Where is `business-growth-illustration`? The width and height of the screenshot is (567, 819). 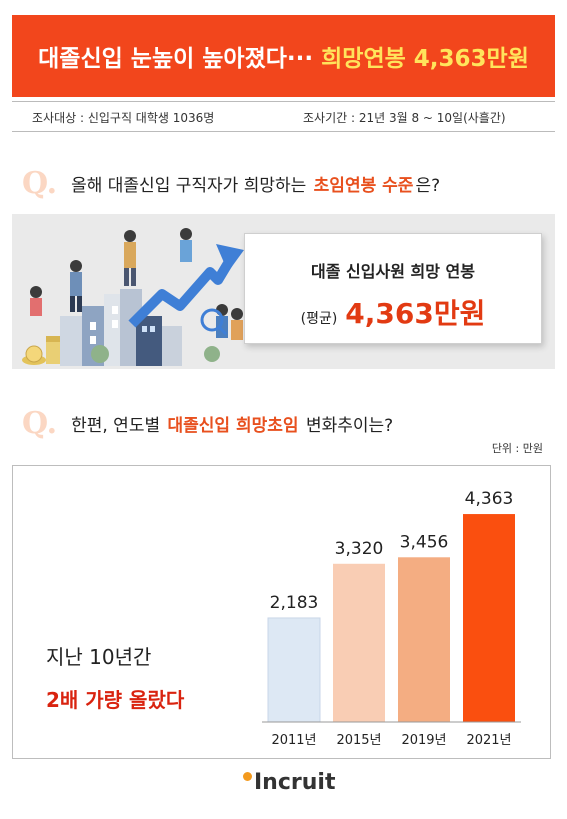 business-growth-illustration is located at coordinates (133, 297).